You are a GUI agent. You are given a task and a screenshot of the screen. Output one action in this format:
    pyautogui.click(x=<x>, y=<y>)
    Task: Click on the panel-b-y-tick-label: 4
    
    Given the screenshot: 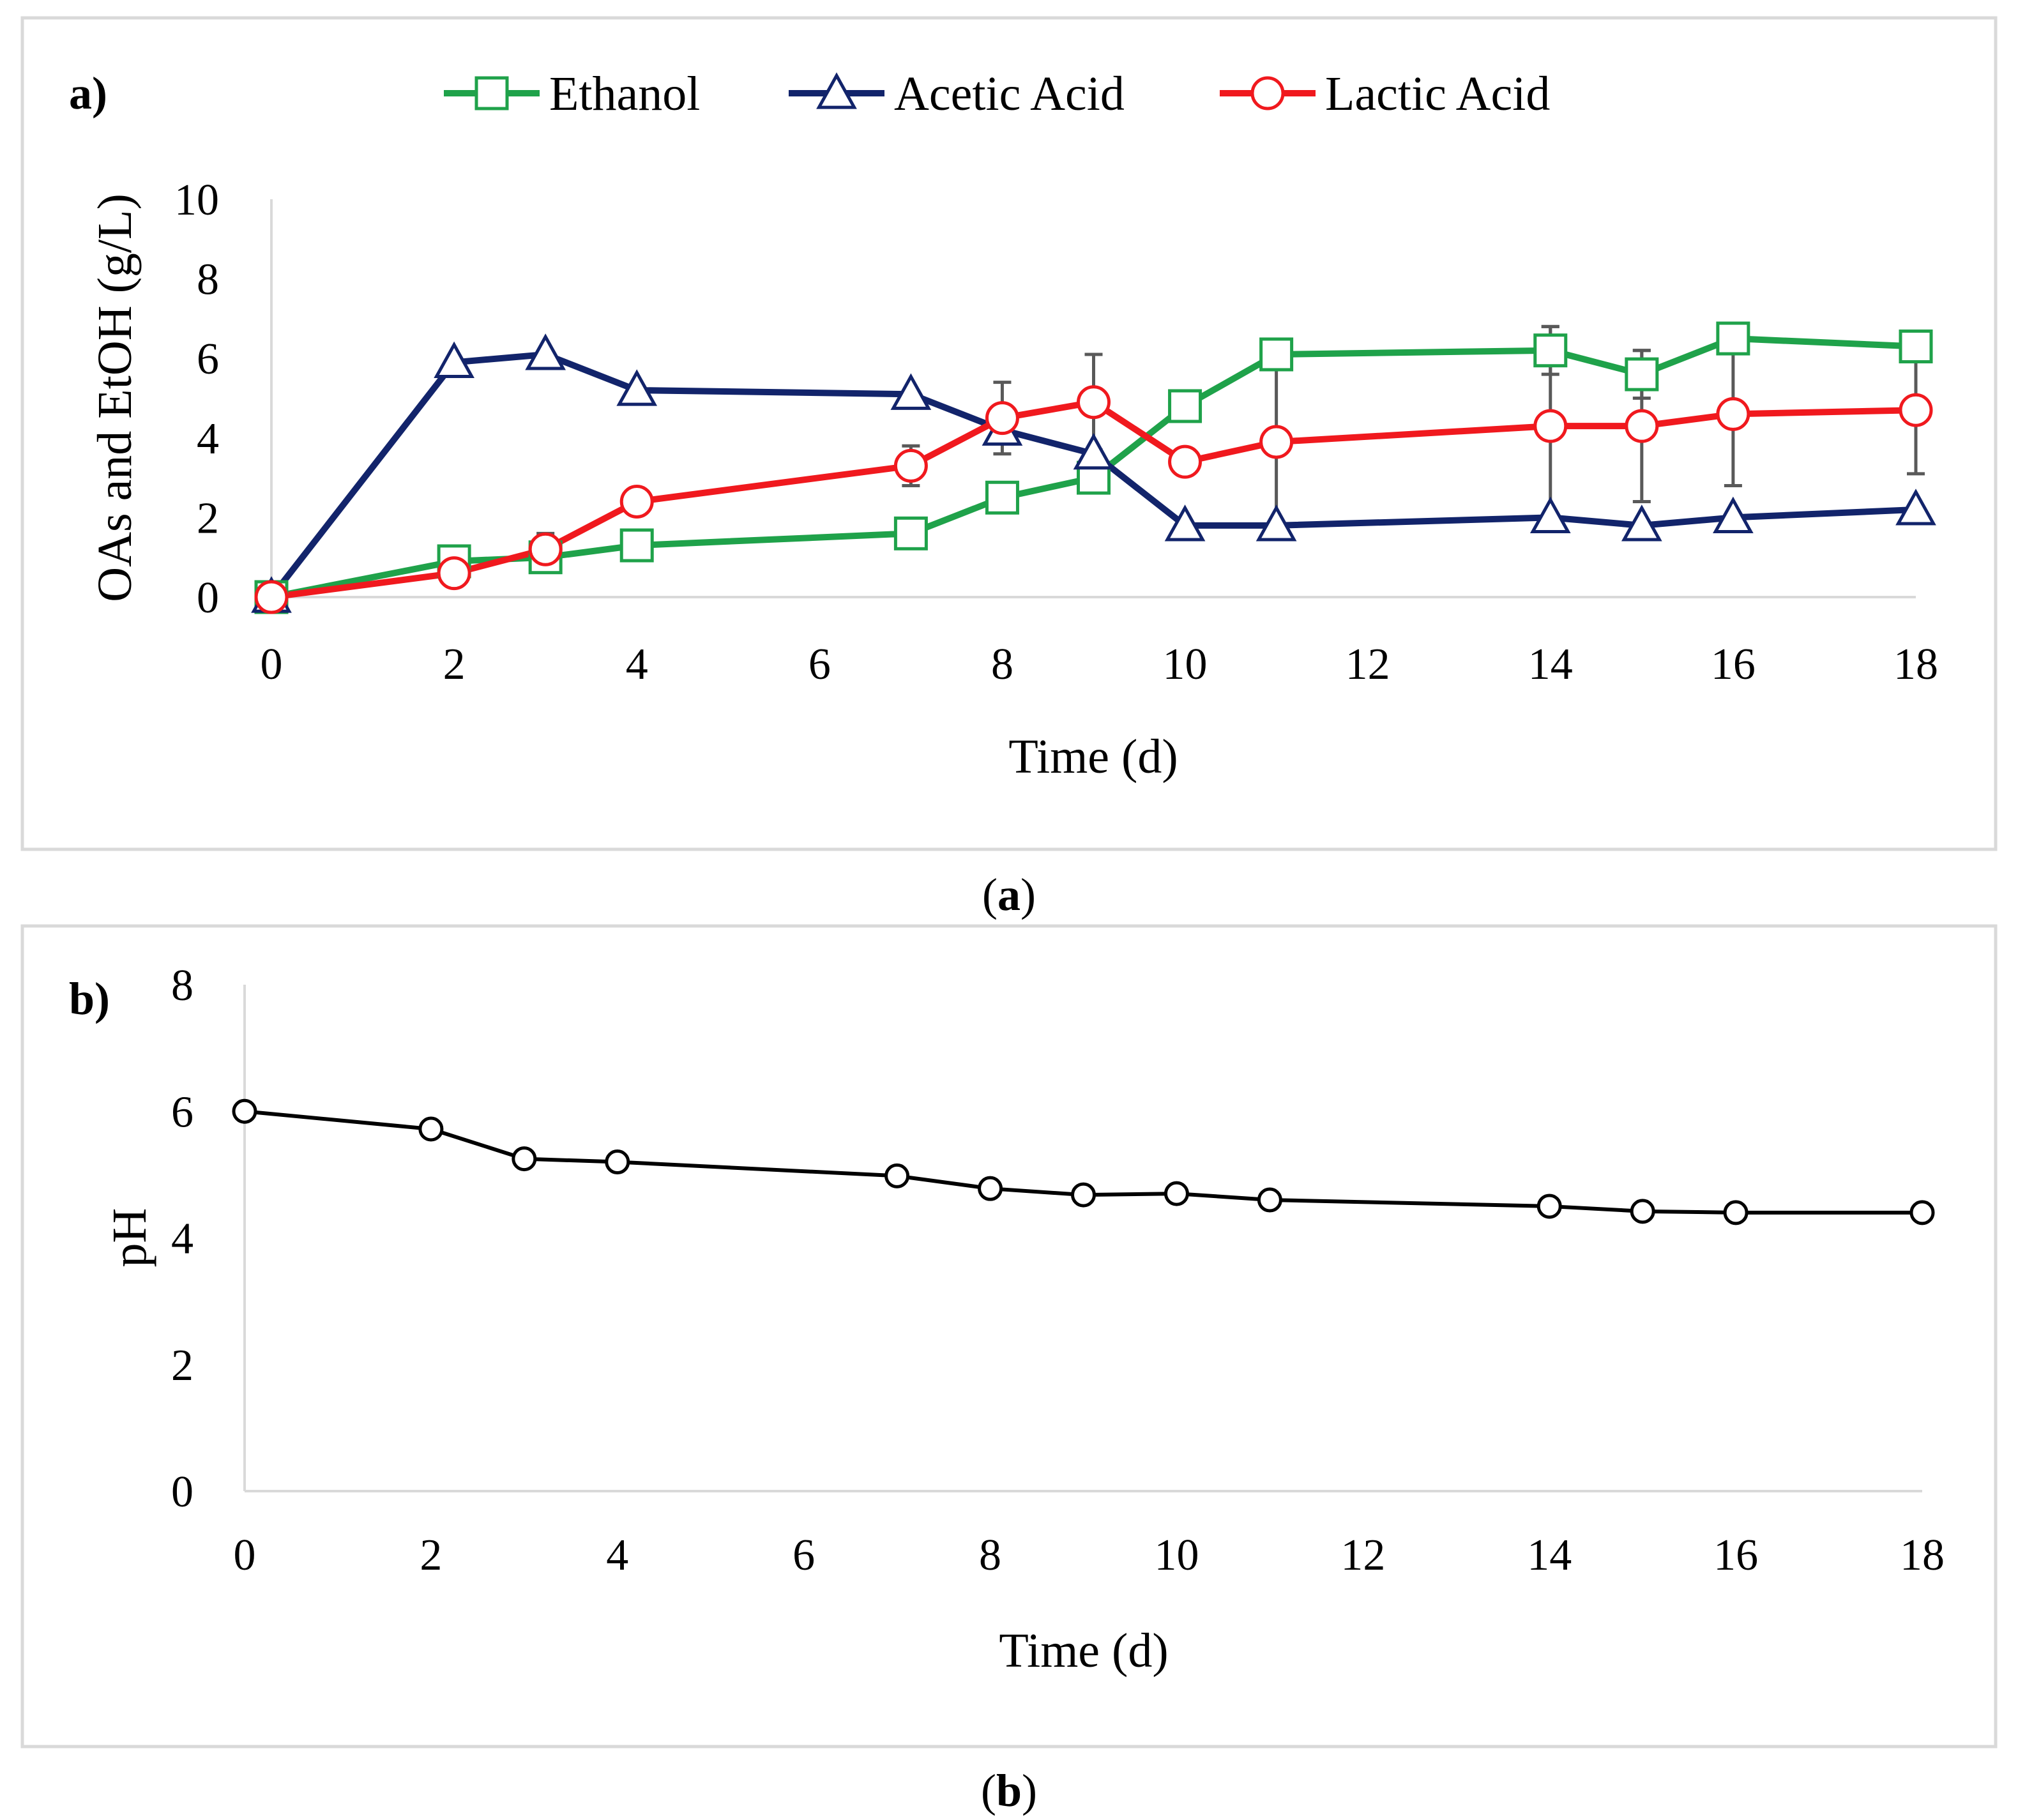 What is the action you would take?
    pyautogui.click(x=182, y=1239)
    